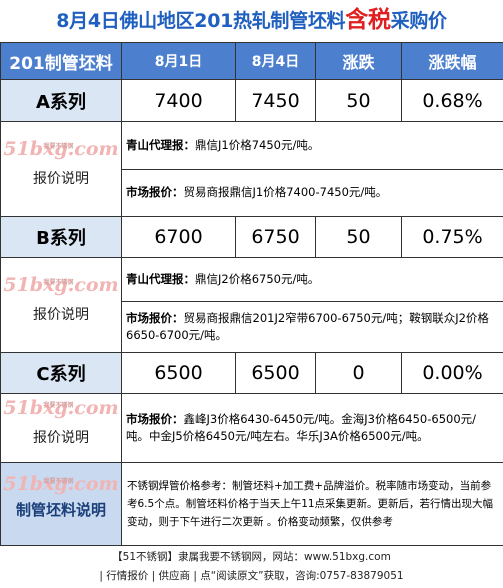 This screenshot has height=588, width=503. I want to click on price-change: 0, so click(358, 373).